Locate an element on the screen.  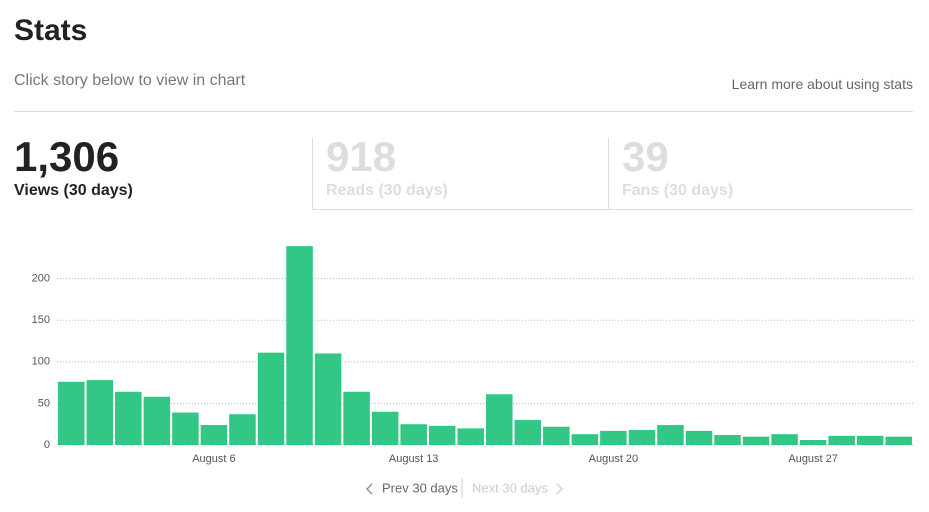
stat-value: 39 is located at coordinates (645, 156).